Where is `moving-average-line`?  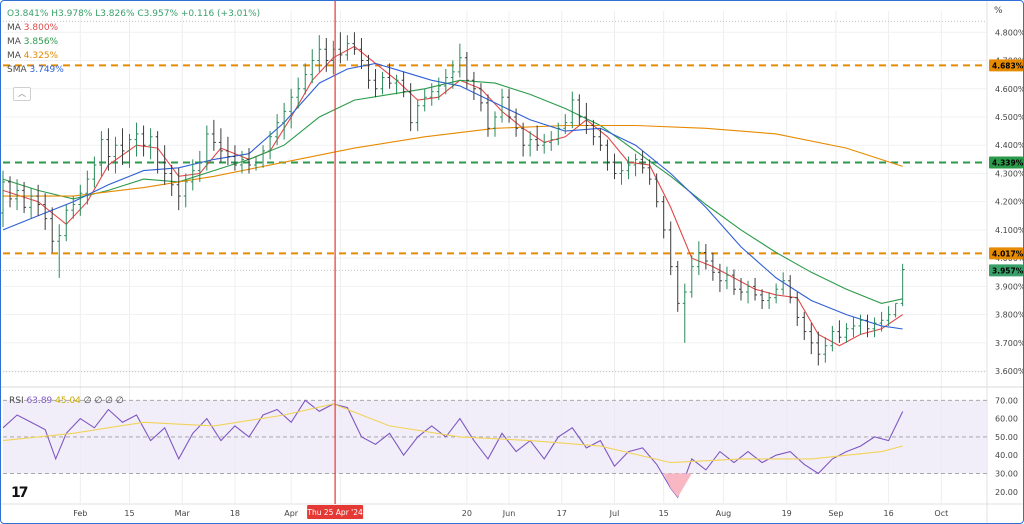
moving-average-line is located at coordinates (453, 160).